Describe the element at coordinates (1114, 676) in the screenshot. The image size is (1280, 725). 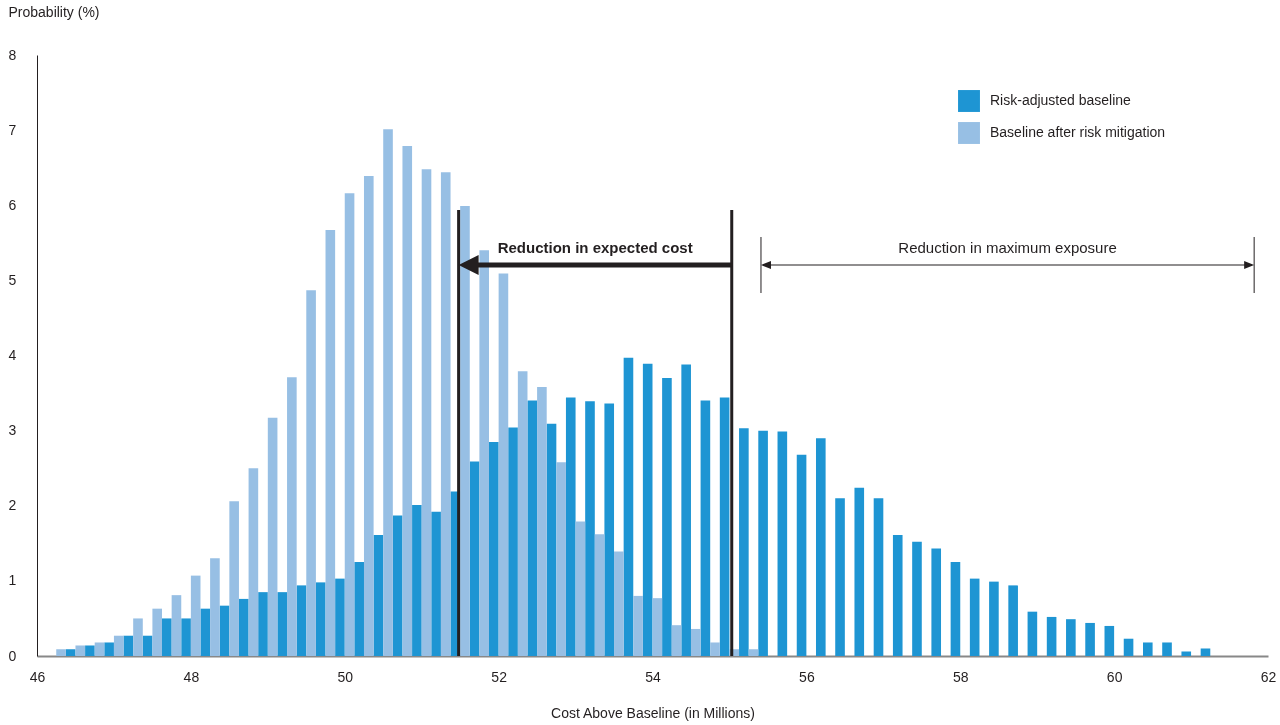
I see `x-tick-label: 60` at that location.